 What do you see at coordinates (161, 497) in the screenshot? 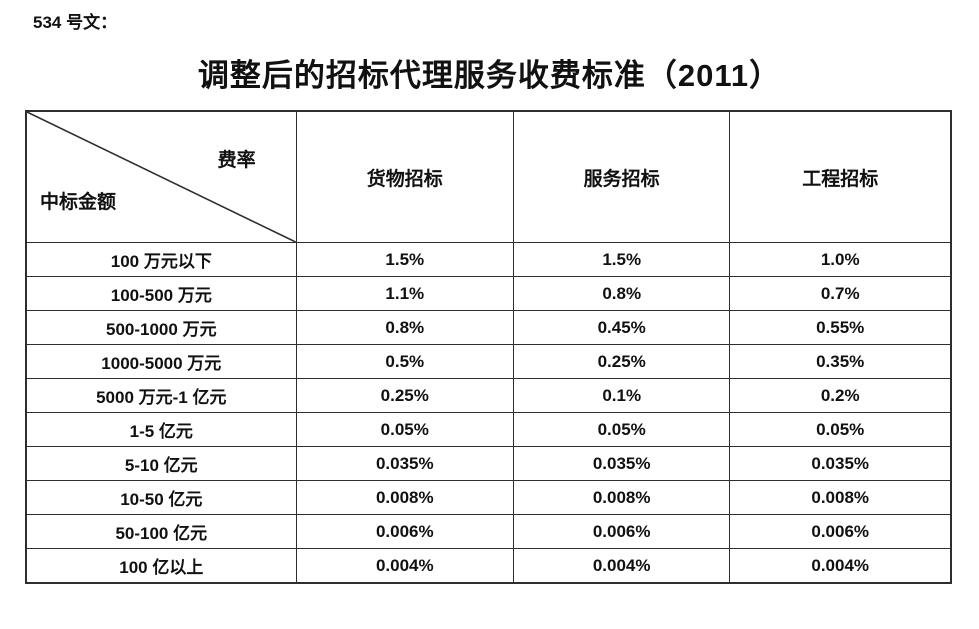
I see `amount-cell: 10-50 亿元` at bounding box center [161, 497].